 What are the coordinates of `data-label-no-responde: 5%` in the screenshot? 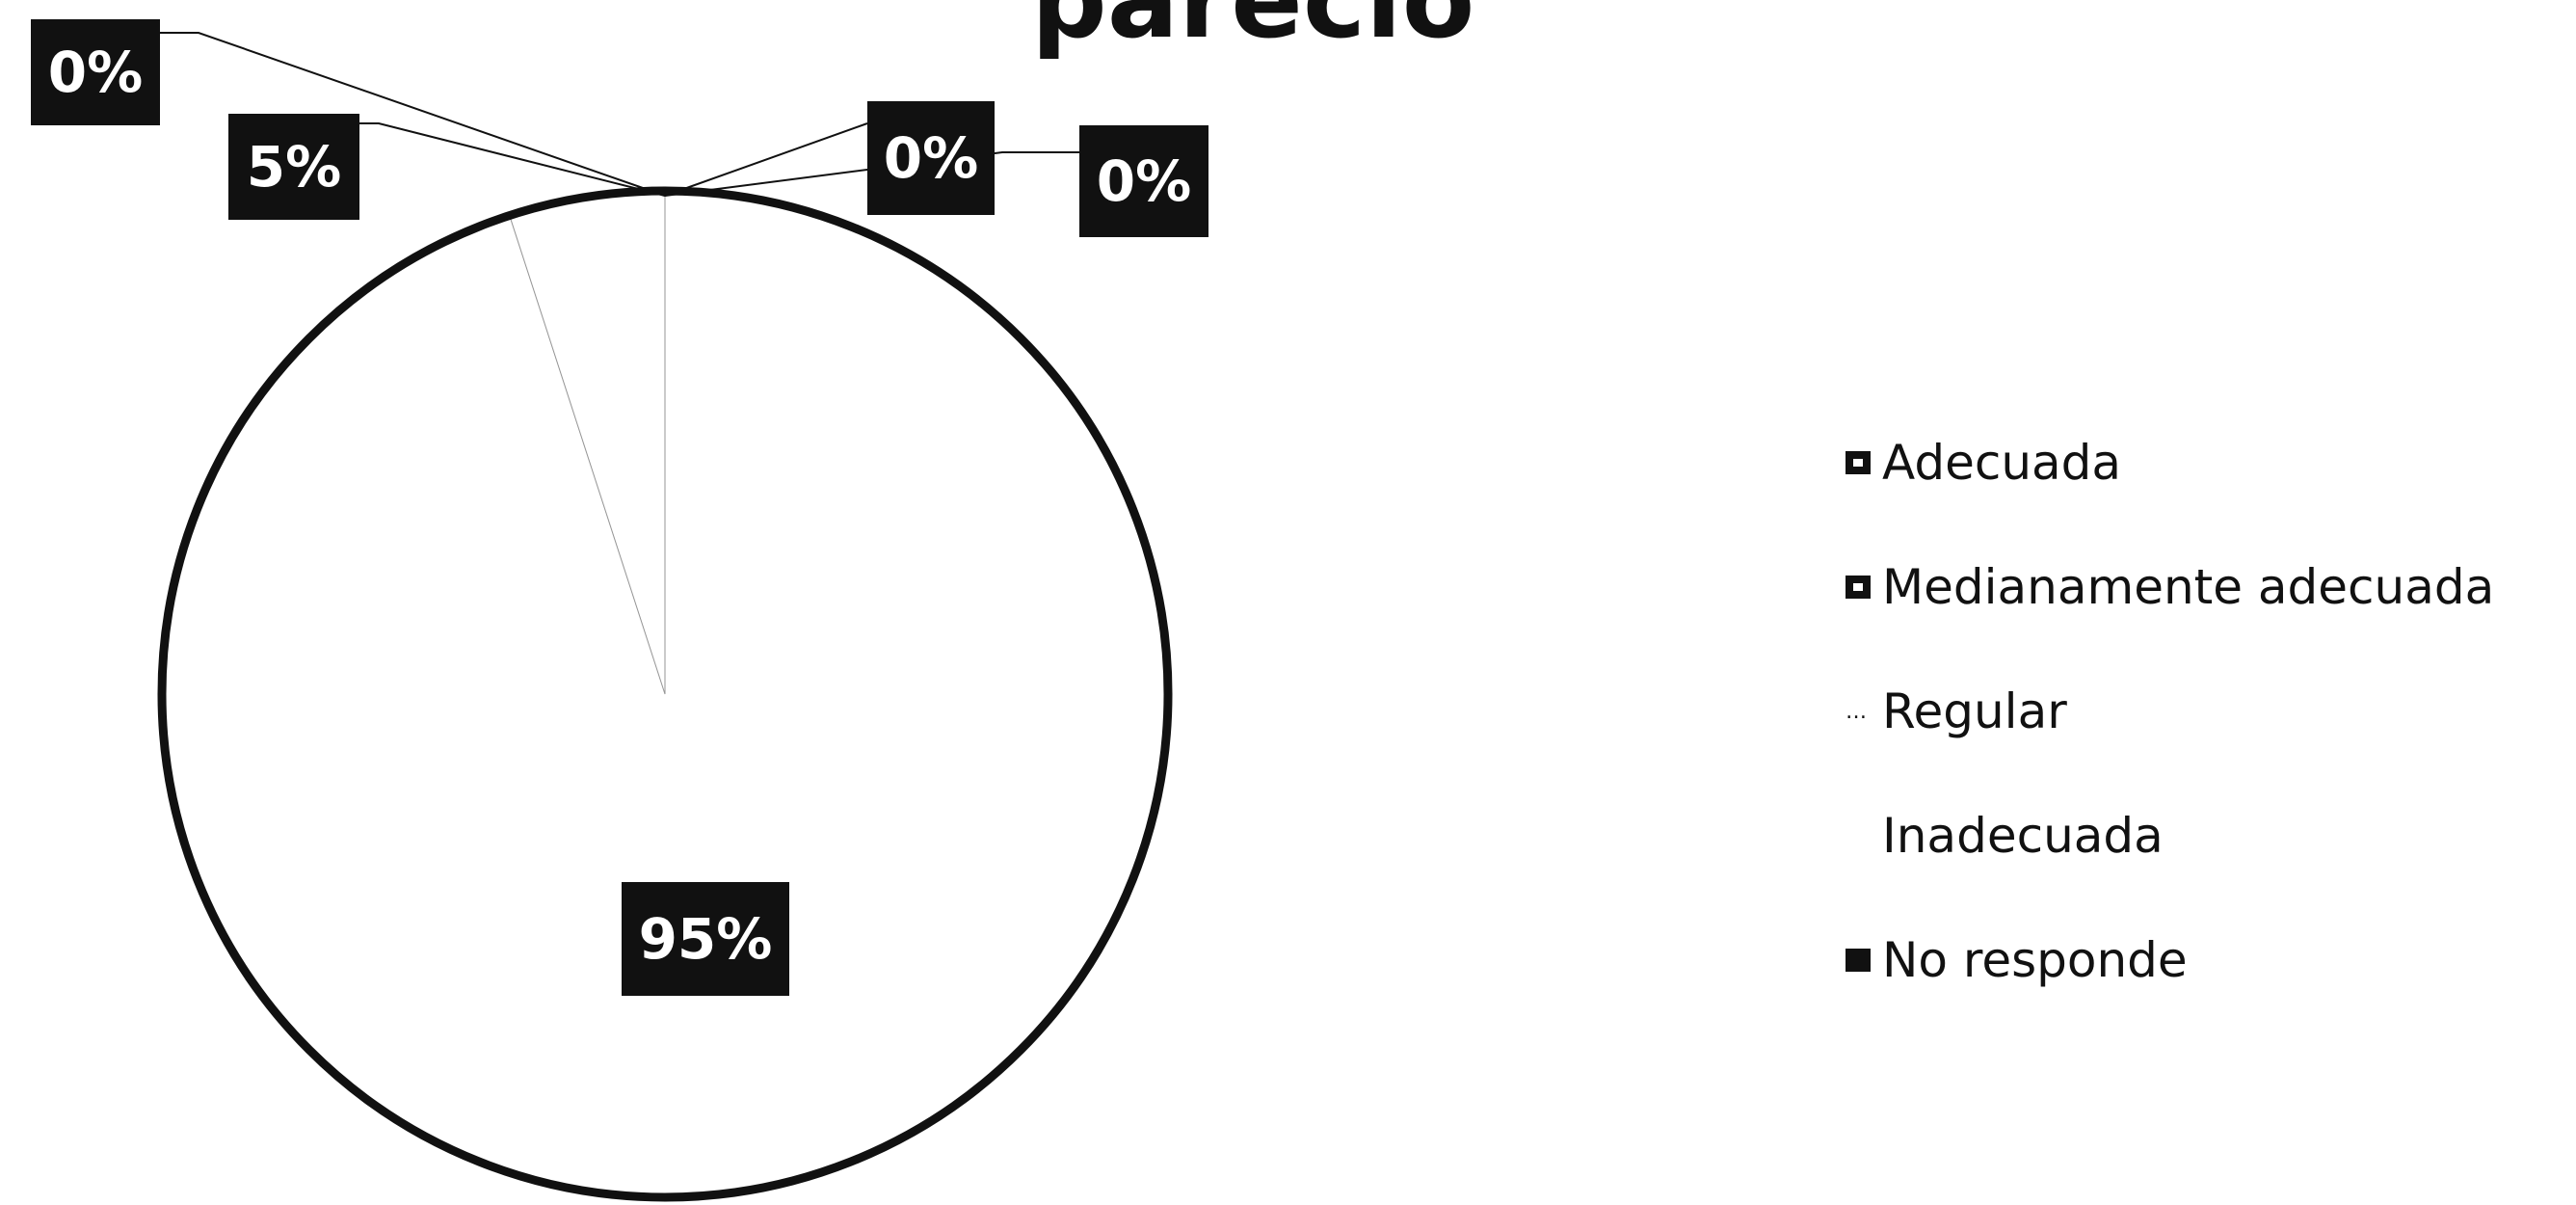 It's located at (293, 167).